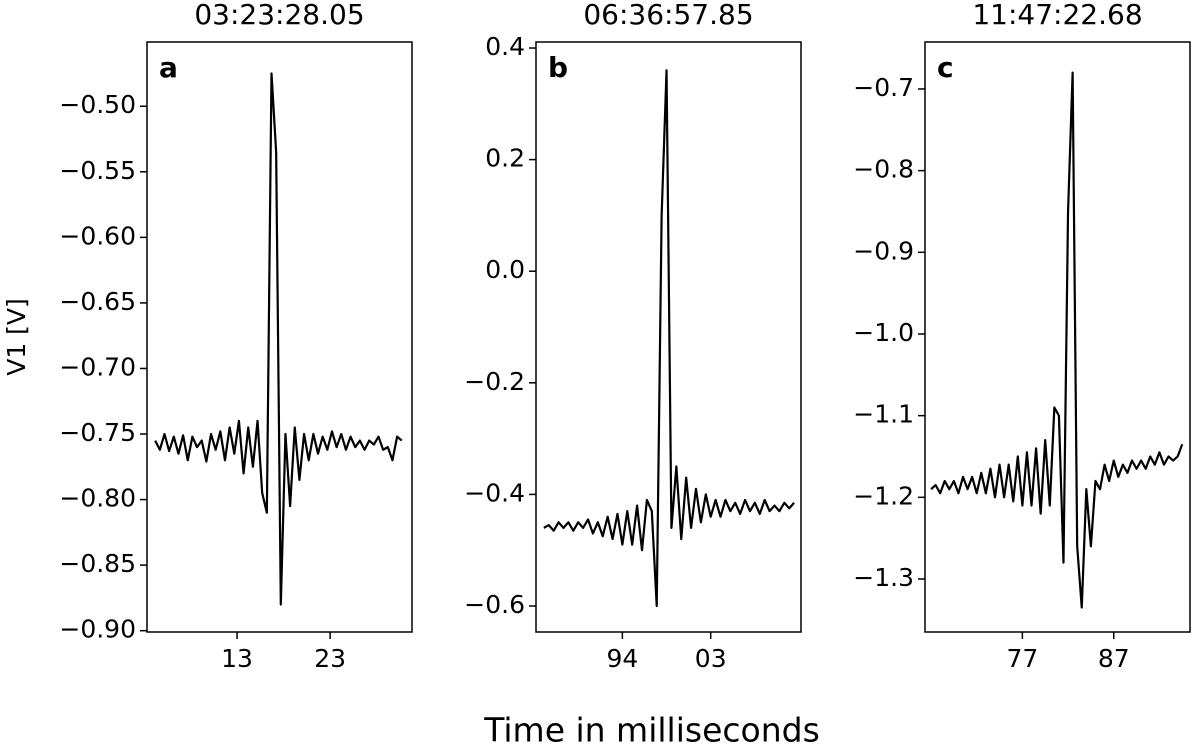 The width and height of the screenshot is (1200, 749). What do you see at coordinates (651, 730) in the screenshot?
I see `x-axis-label: Time in milliseconds` at bounding box center [651, 730].